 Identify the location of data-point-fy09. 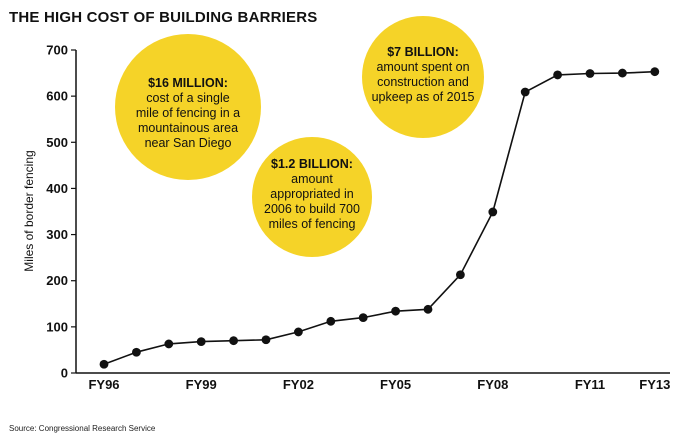
(525, 92).